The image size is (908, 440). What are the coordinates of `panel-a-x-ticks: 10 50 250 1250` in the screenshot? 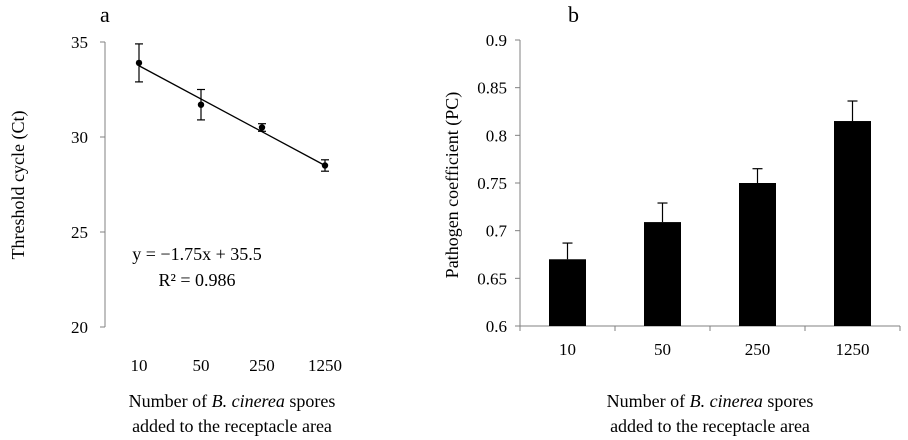 It's located at (237, 365).